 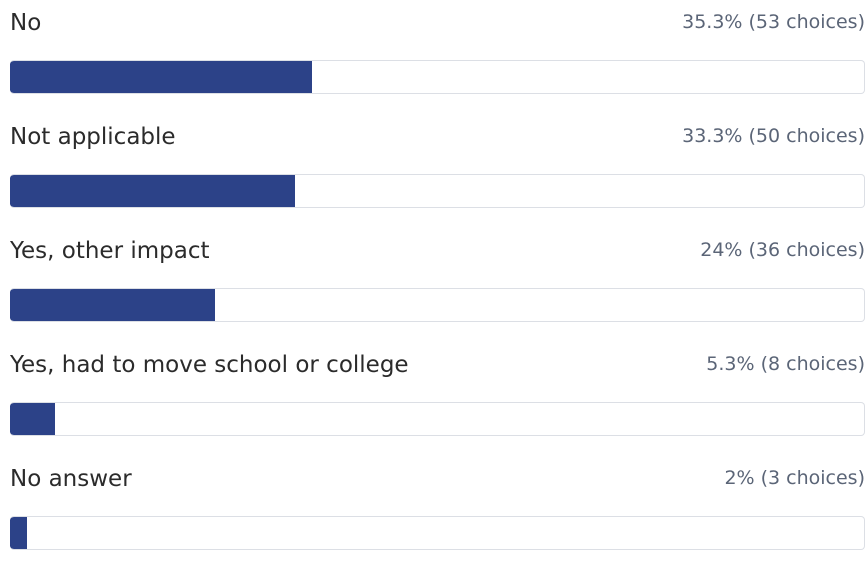 What do you see at coordinates (71, 479) in the screenshot?
I see `option-label: No answer` at bounding box center [71, 479].